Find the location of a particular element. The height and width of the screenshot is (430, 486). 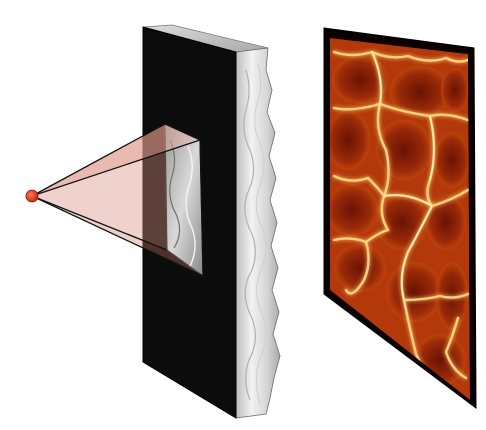

light-cone is located at coordinates (117, 200).